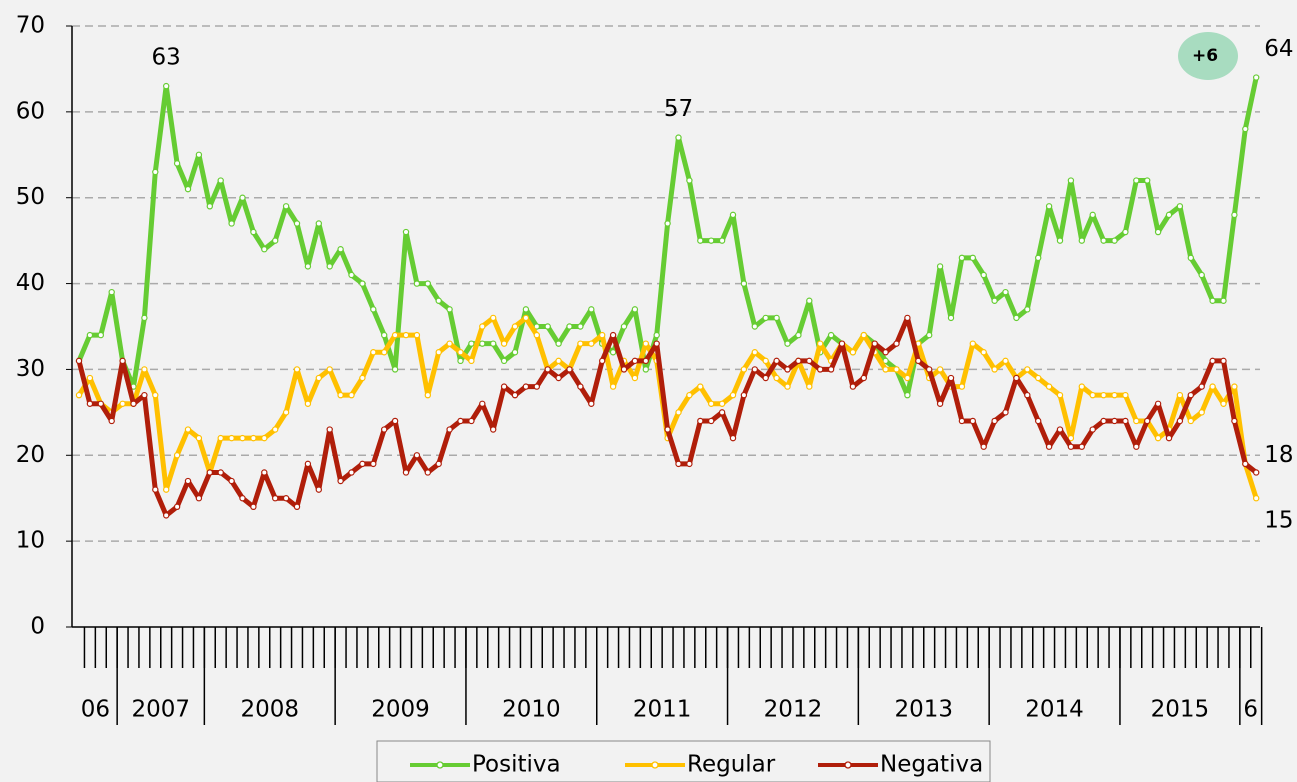 This screenshot has height=782, width=1297. I want to click on legend-label: Positiva, so click(516, 765).